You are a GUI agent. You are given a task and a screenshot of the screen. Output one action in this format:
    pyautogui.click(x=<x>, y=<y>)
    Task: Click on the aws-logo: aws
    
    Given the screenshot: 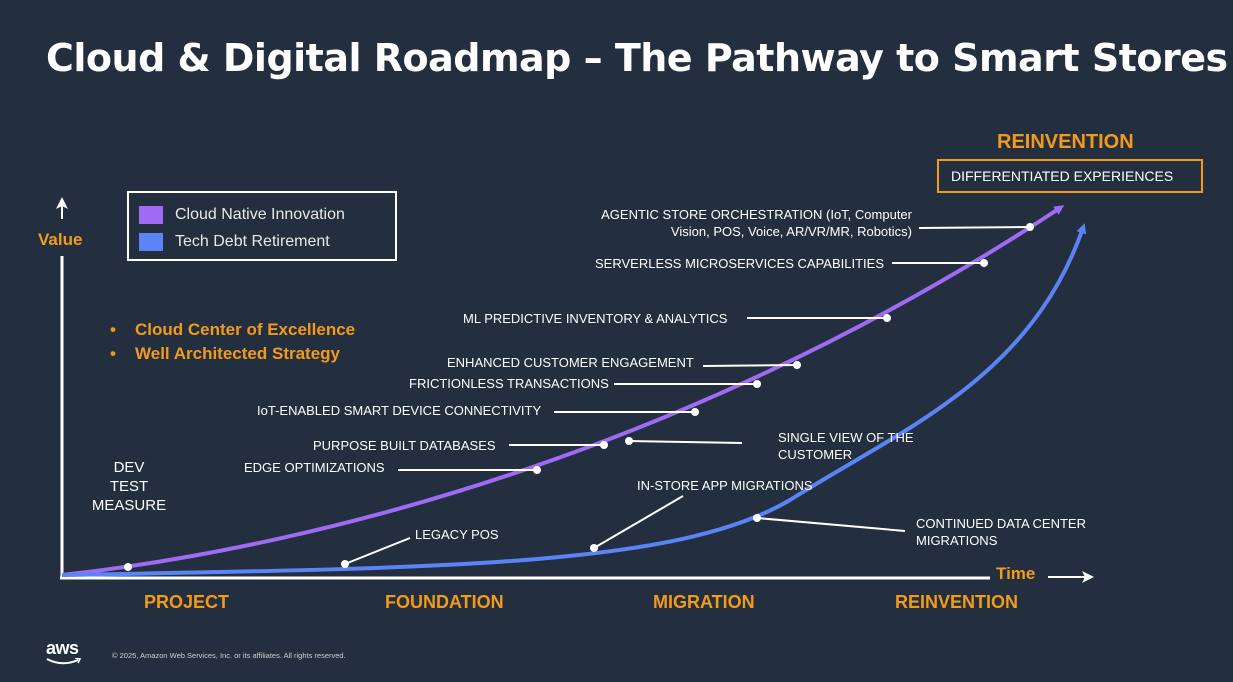 What is the action you would take?
    pyautogui.click(x=64, y=651)
    